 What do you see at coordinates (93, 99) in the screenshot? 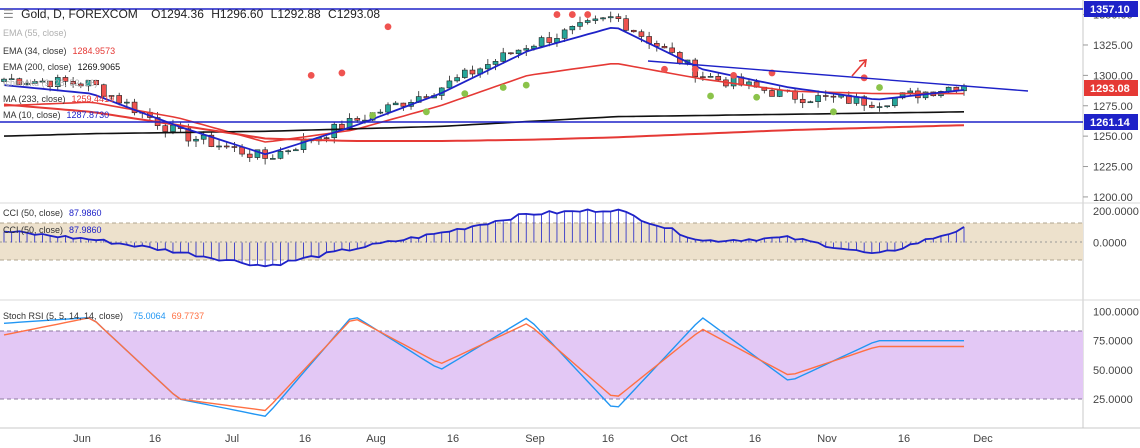
I see `indicator-value: 1259.4419` at bounding box center [93, 99].